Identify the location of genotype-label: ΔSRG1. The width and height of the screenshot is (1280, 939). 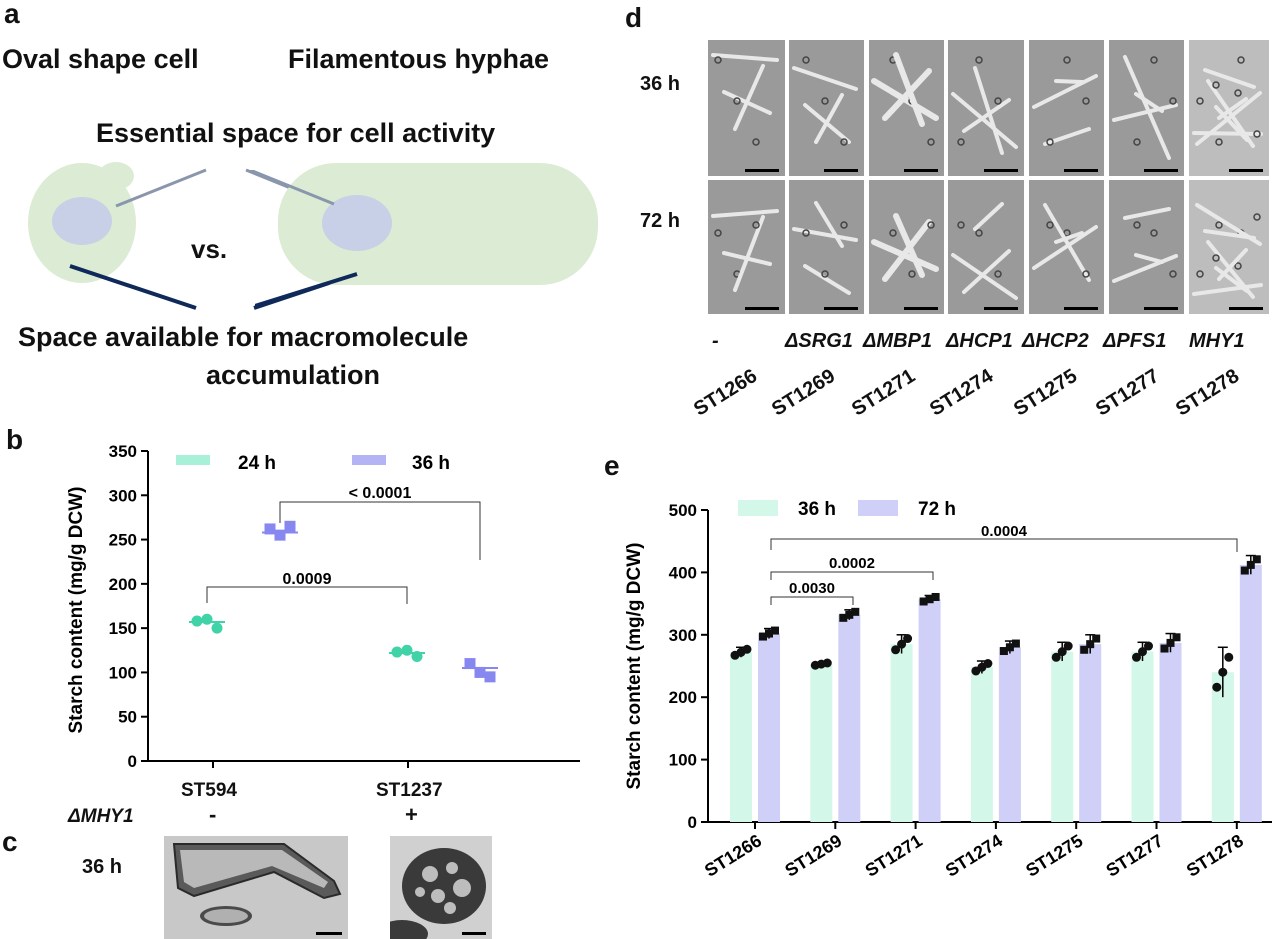
(819, 341).